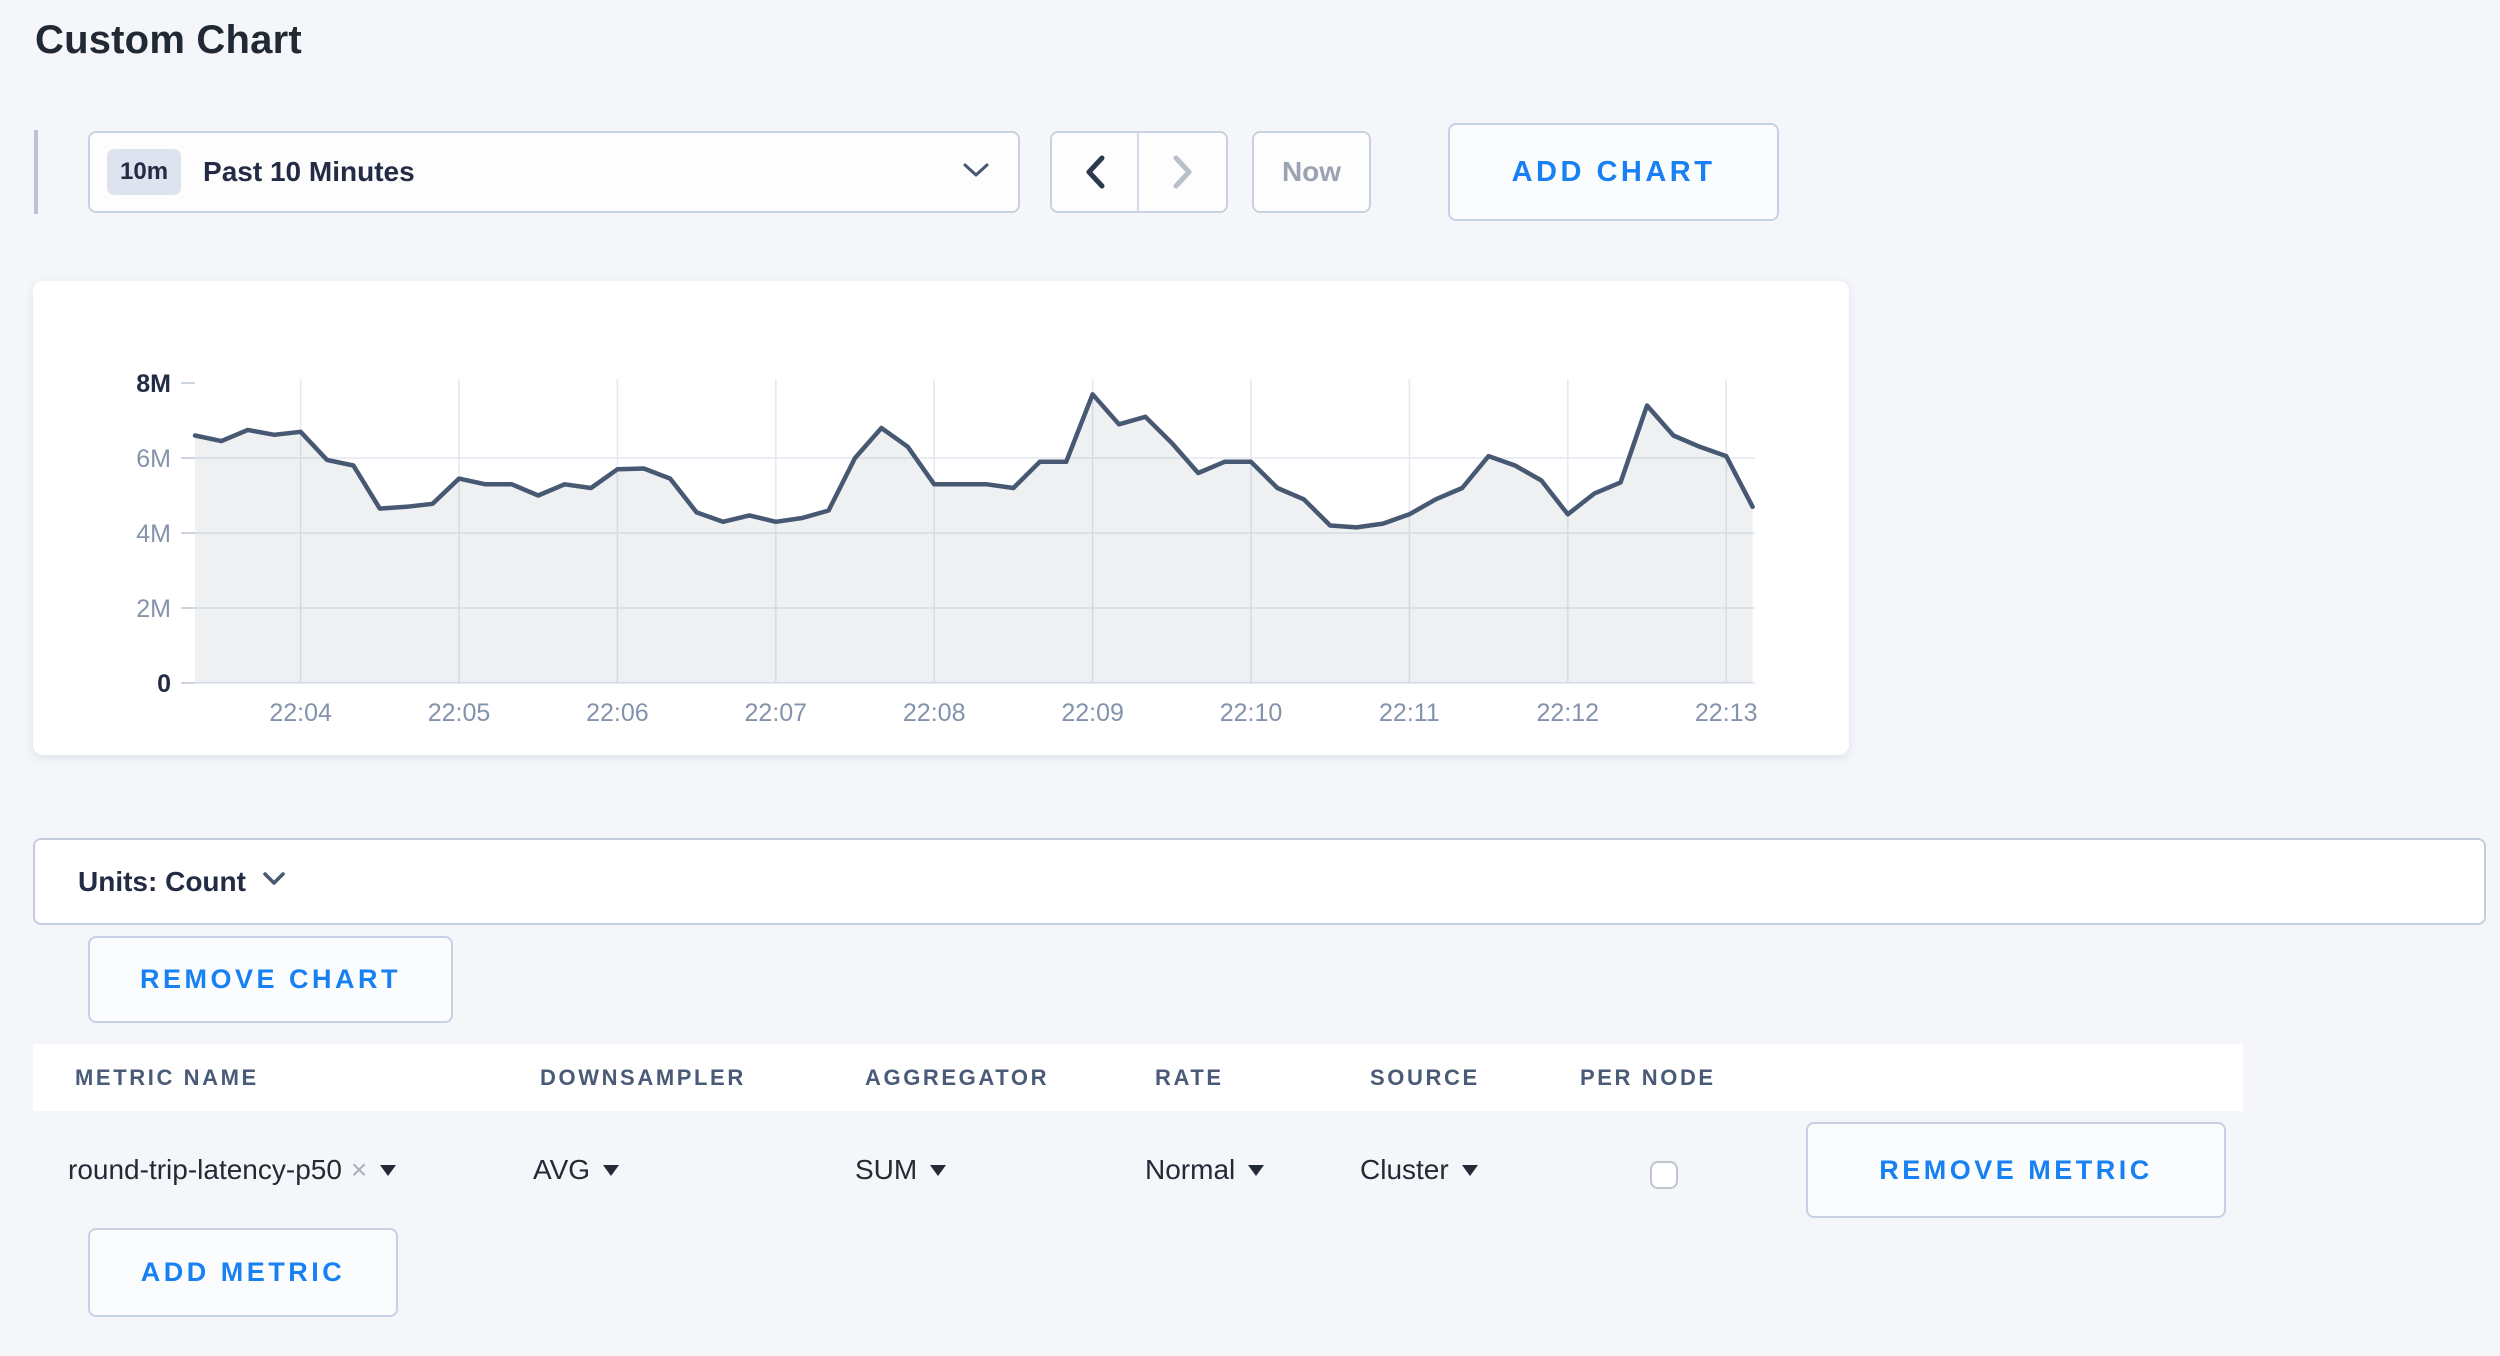  I want to click on time-window-dropdown: 10m Past 10 Minutes, so click(554, 172).